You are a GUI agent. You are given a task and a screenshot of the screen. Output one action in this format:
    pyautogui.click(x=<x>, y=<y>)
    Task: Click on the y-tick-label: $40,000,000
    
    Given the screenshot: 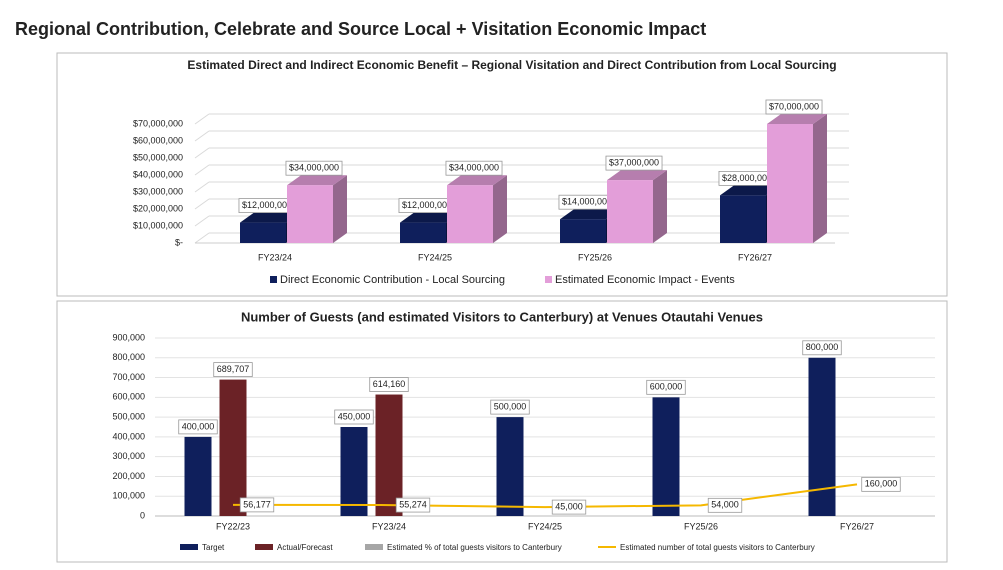 What is the action you would take?
    pyautogui.click(x=158, y=174)
    